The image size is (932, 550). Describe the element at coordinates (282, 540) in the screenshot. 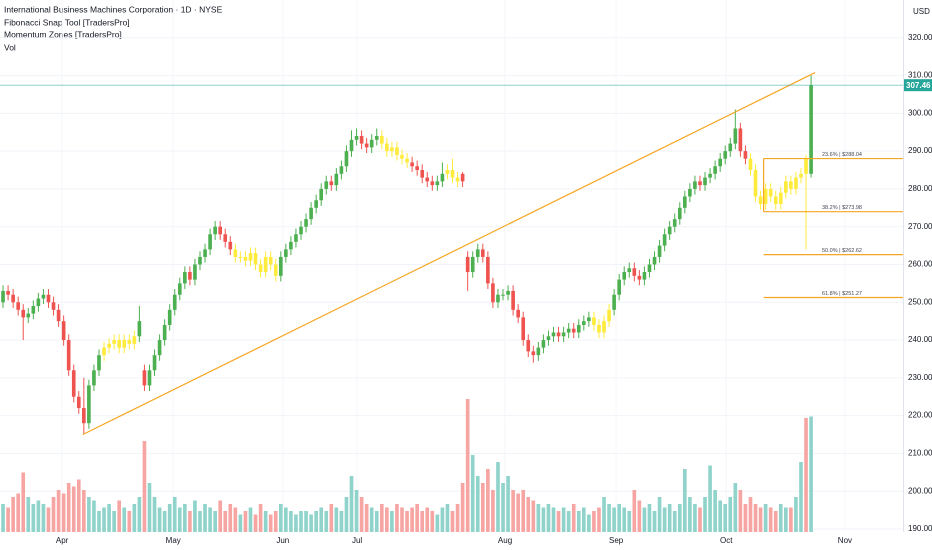

I see `x-tick-label: Jun` at that location.